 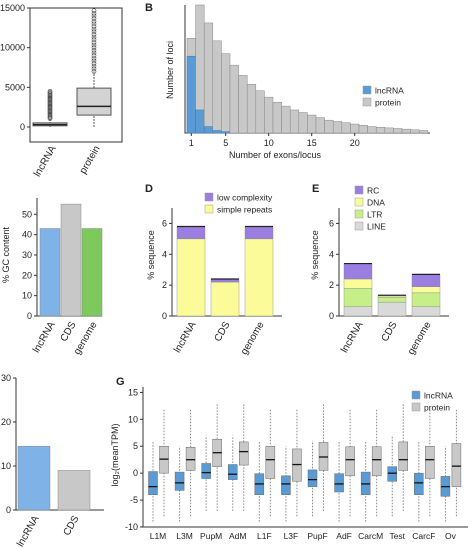 I want to click on panel-e-legend-label: LTR, so click(x=374, y=215).